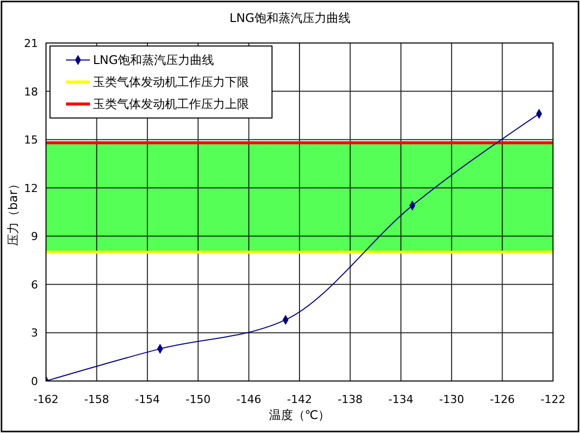  I want to click on x-tick-label: -146, so click(249, 399).